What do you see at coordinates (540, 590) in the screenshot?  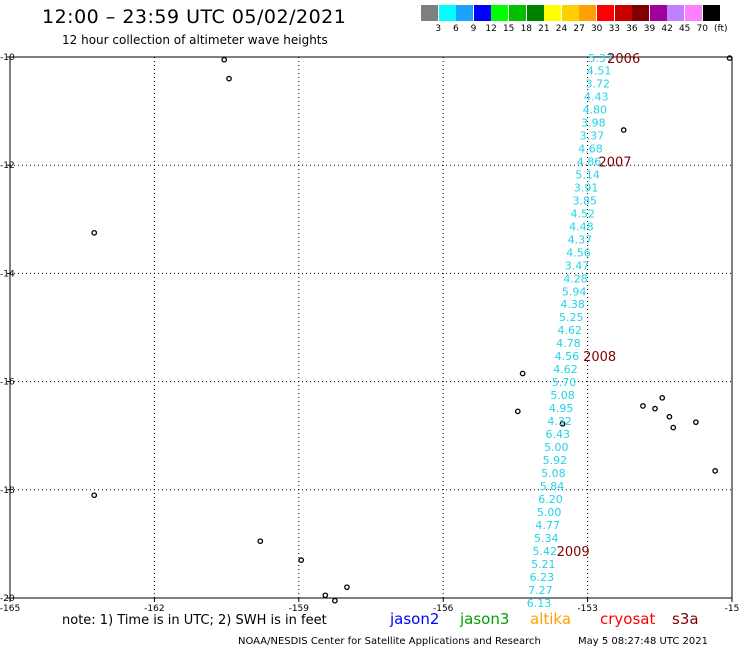 I see `swh-value-label: 7.27` at bounding box center [540, 590].